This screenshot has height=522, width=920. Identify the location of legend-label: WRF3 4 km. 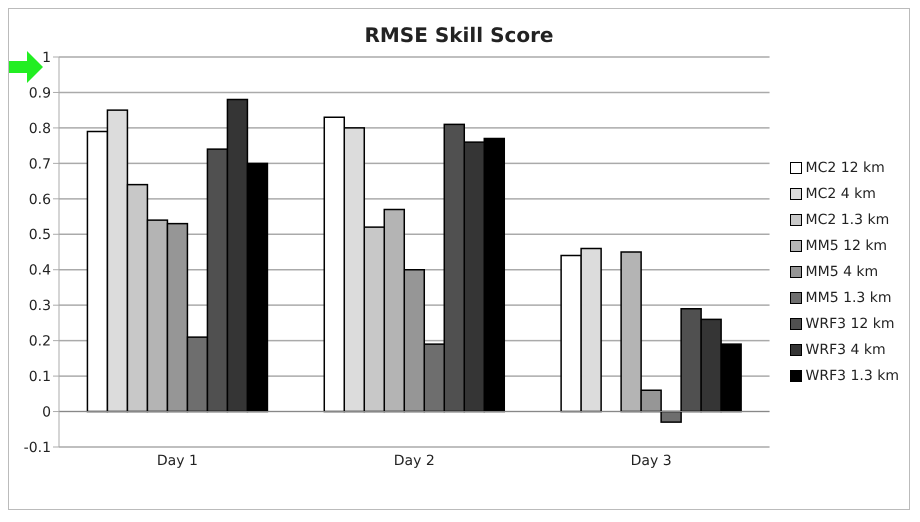
(846, 350).